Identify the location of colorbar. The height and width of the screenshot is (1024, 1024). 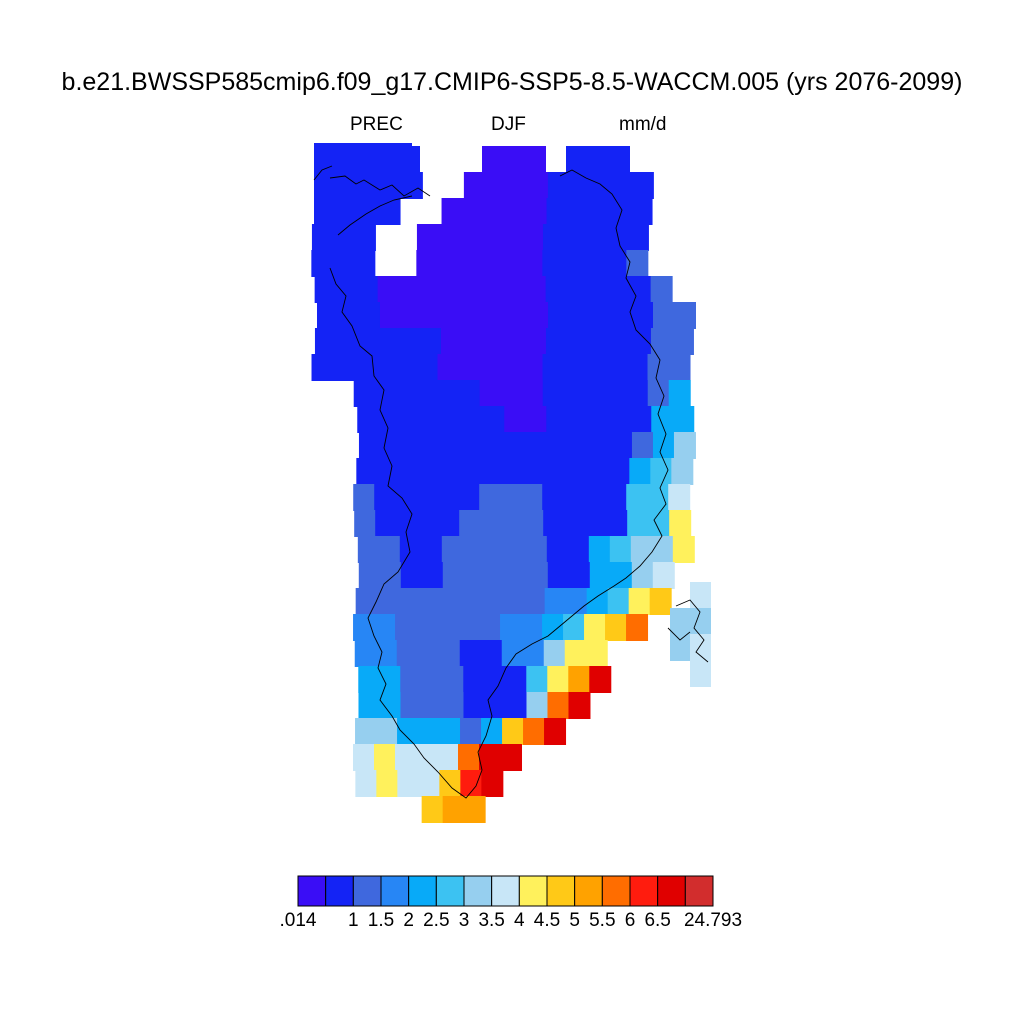
(505, 891).